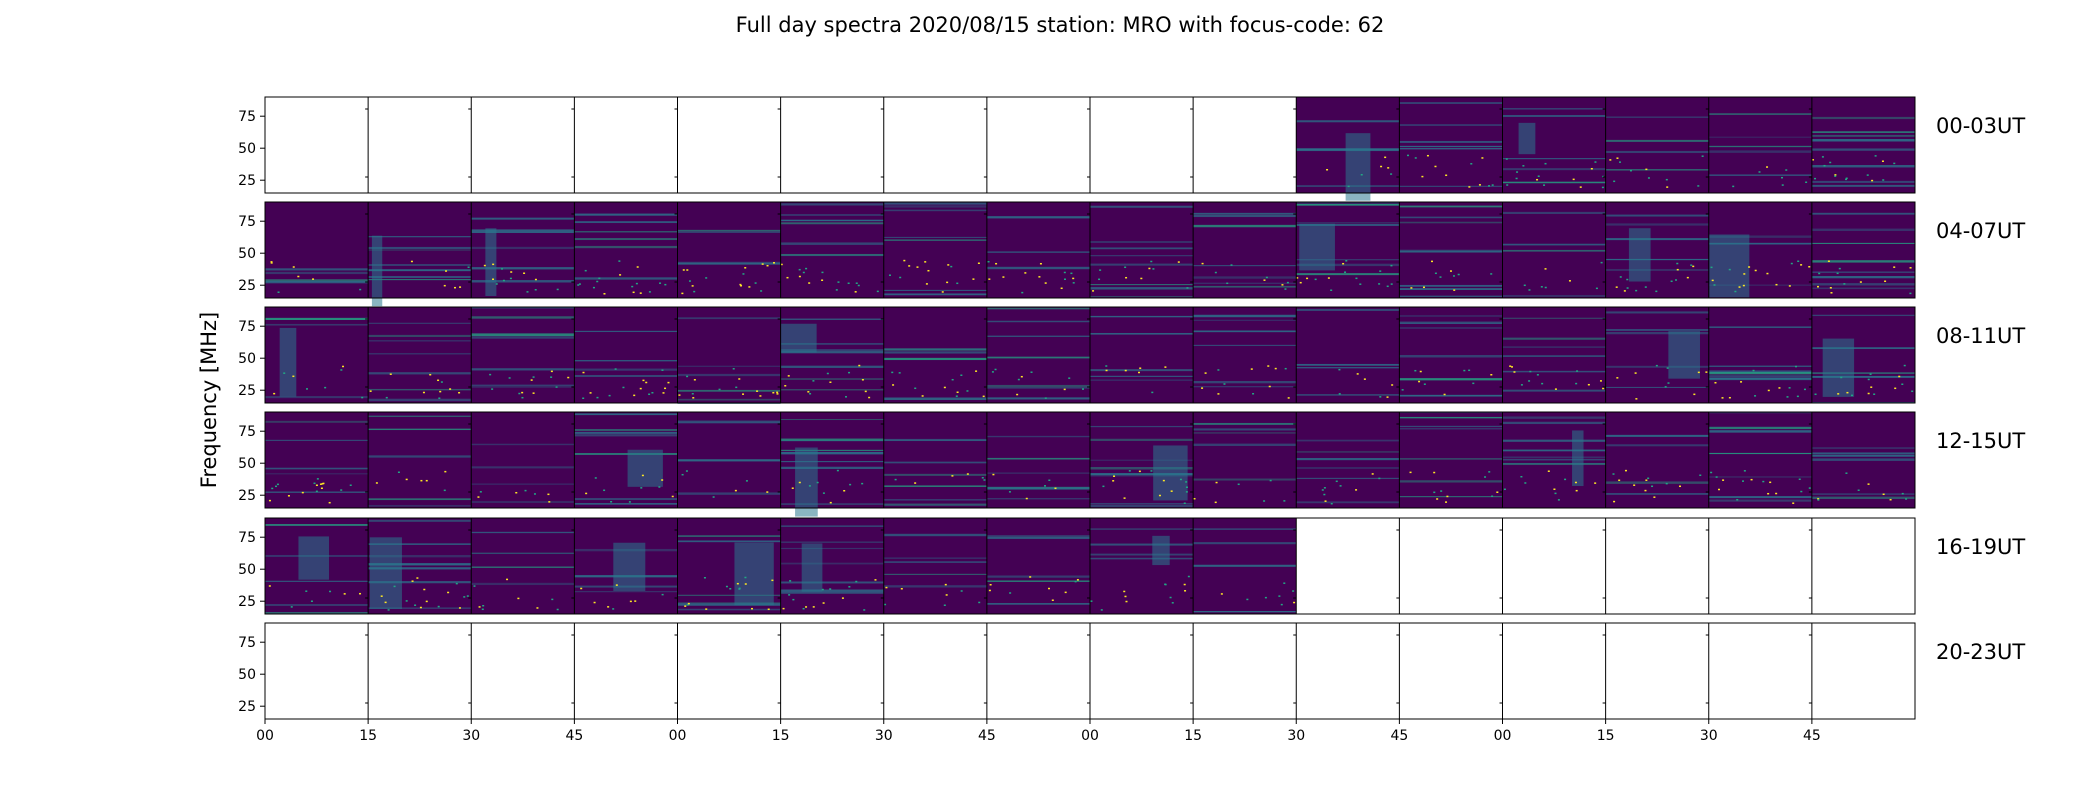  What do you see at coordinates (1606, 736) in the screenshot?
I see `x-tick-label: 15` at bounding box center [1606, 736].